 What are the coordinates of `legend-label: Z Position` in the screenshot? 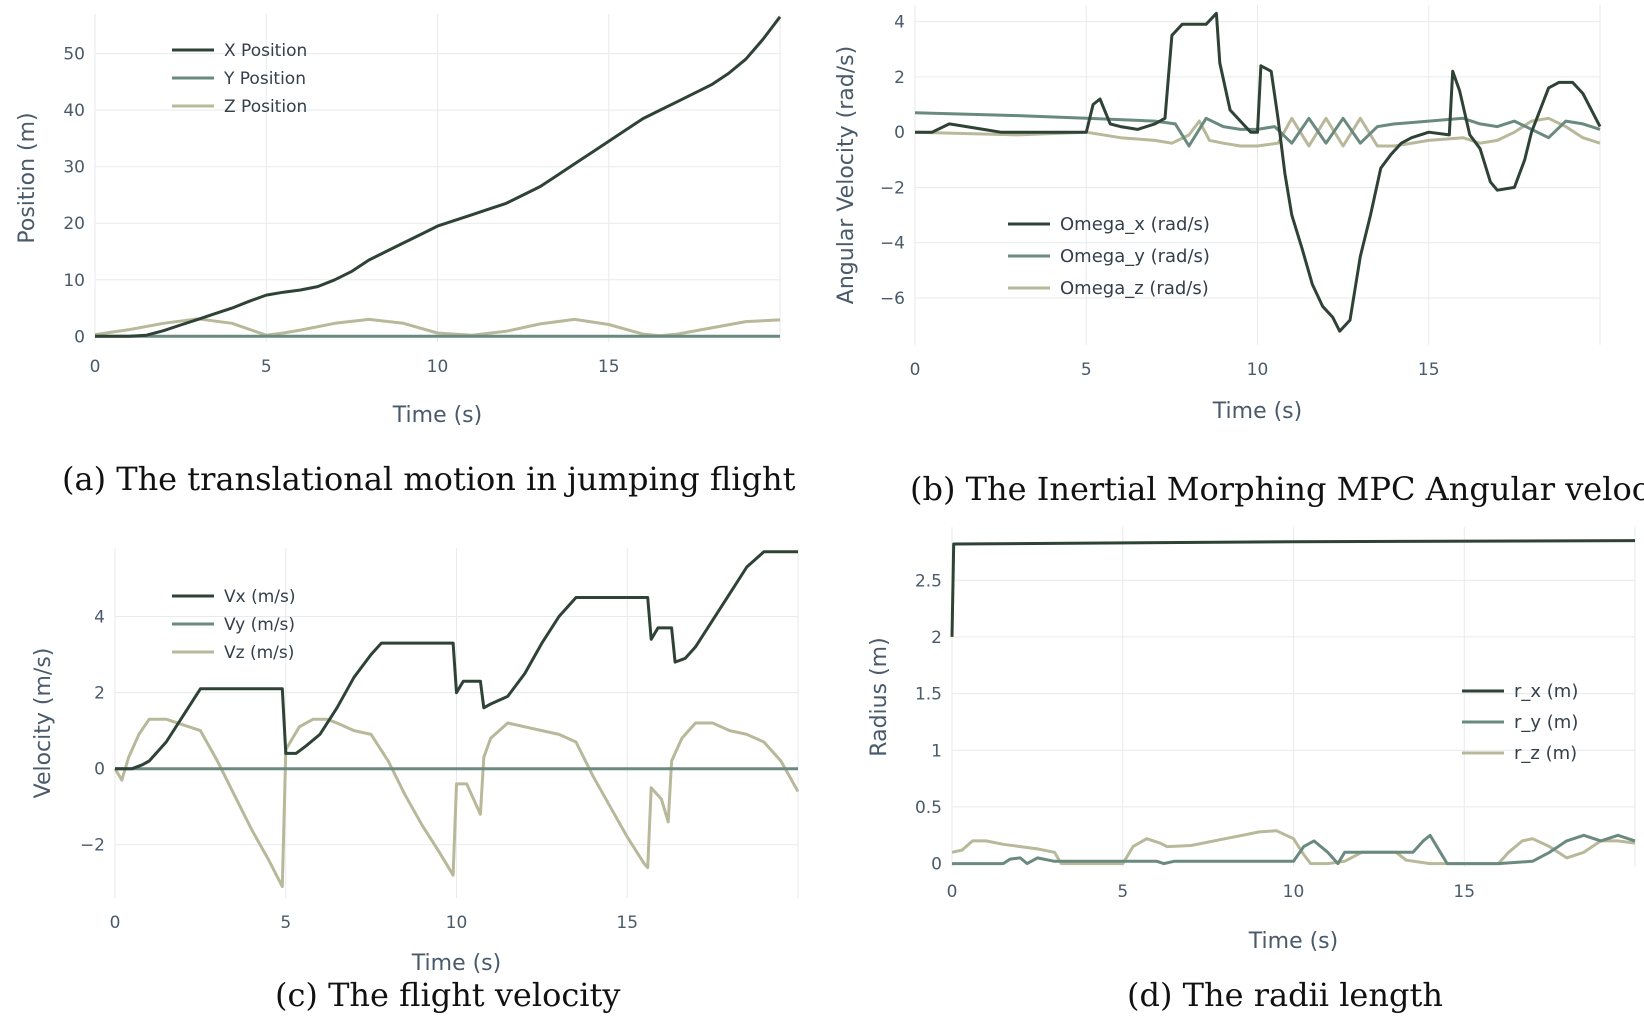 It's located at (265, 107).